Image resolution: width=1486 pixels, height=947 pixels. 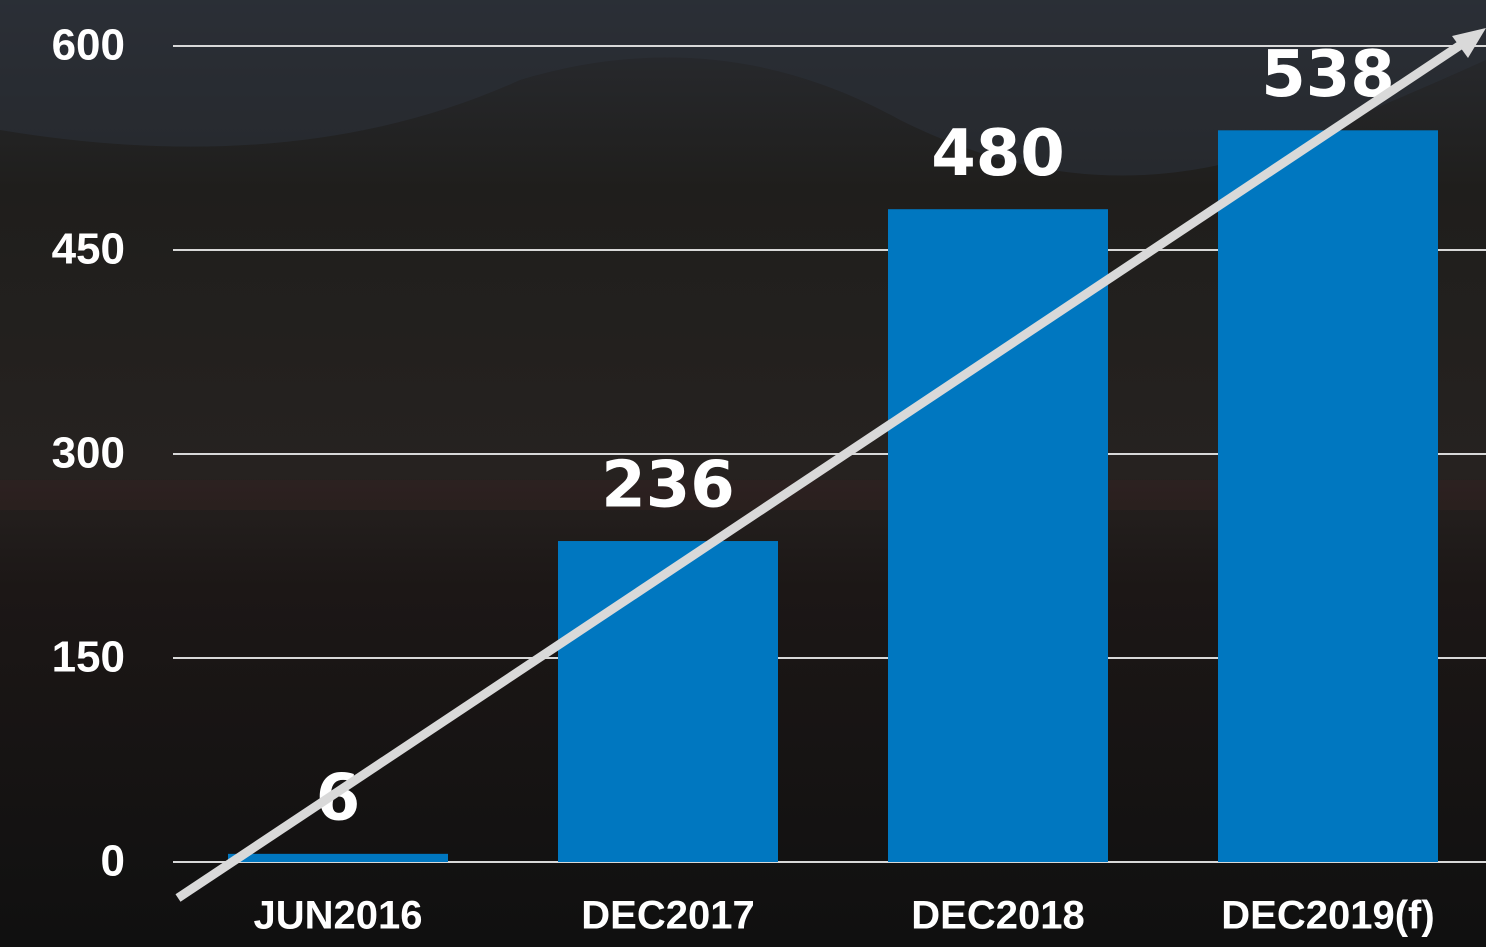 What do you see at coordinates (668, 486) in the screenshot?
I see `data-label: 236` at bounding box center [668, 486].